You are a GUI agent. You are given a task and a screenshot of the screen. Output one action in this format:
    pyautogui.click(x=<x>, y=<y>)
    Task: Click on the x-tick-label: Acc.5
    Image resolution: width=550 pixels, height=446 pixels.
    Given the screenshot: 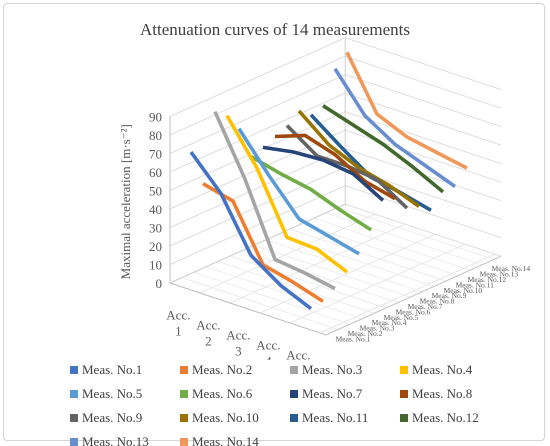 What is the action you would take?
    pyautogui.click(x=298, y=353)
    